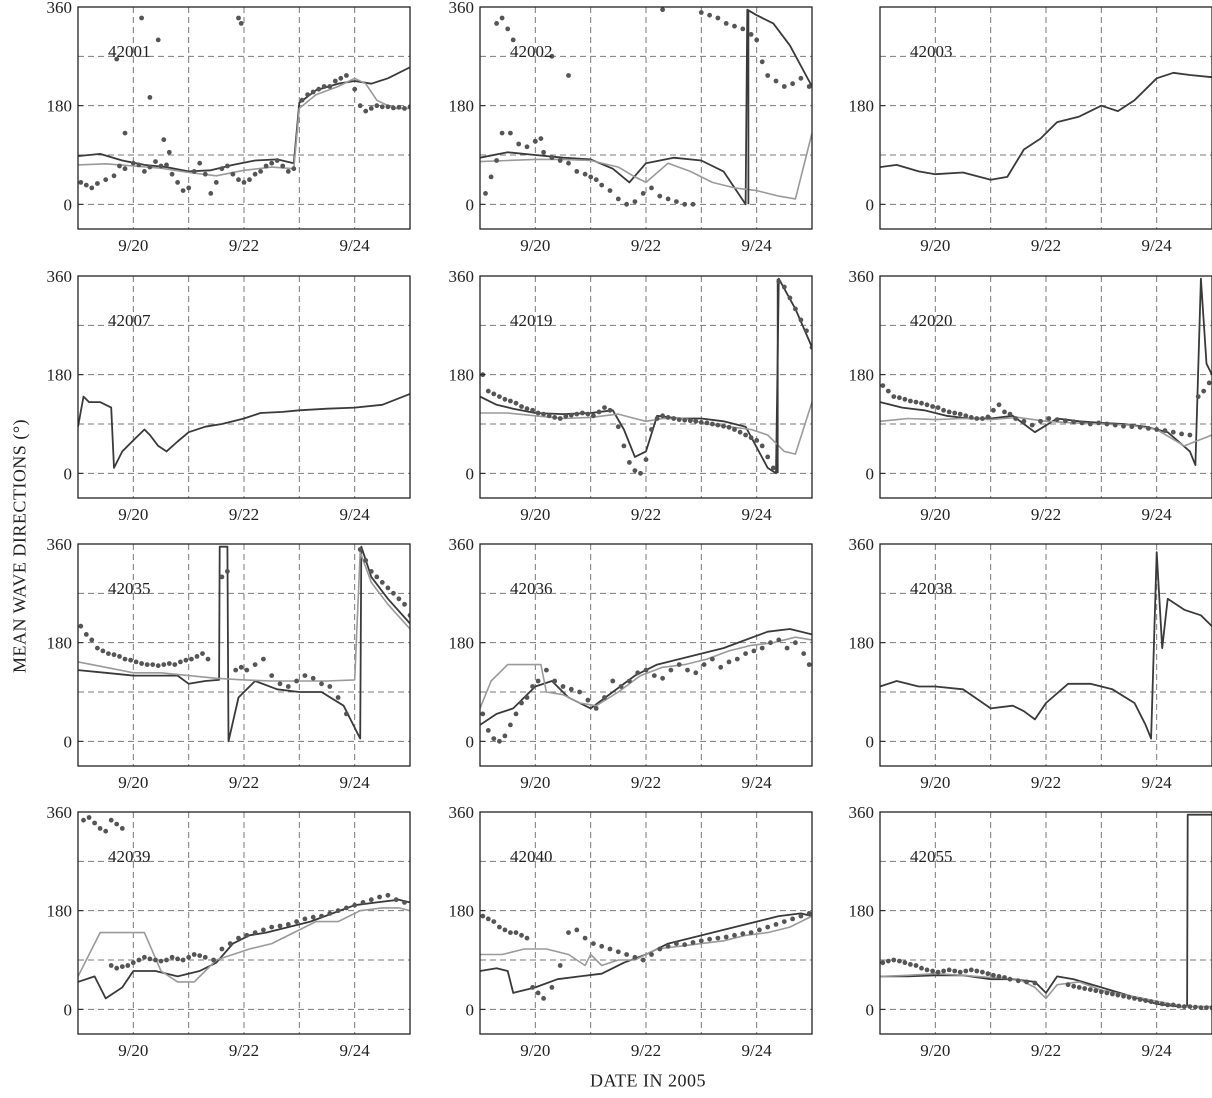 This screenshot has height=1098, width=1212. What do you see at coordinates (531, 588) in the screenshot?
I see `station-label: 42036` at bounding box center [531, 588].